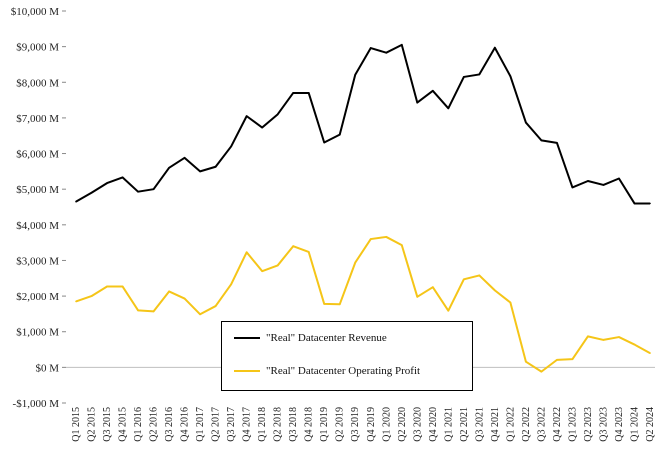 This screenshot has width=664, height=462. I want to click on x-tick-label: Q2 2024, so click(650, 424).